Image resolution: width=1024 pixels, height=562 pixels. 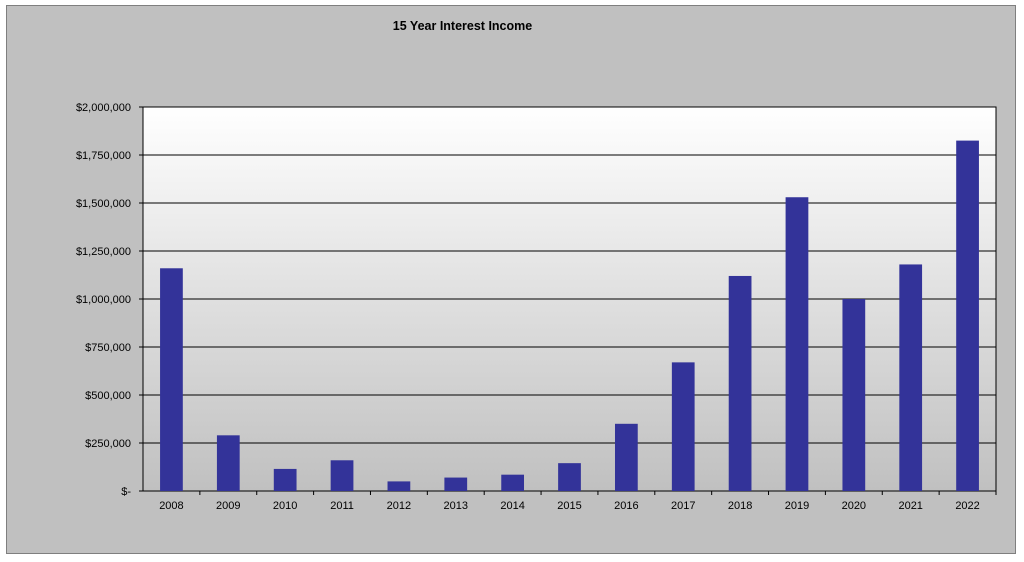 What do you see at coordinates (456, 484) in the screenshot?
I see `bar-2013` at bounding box center [456, 484].